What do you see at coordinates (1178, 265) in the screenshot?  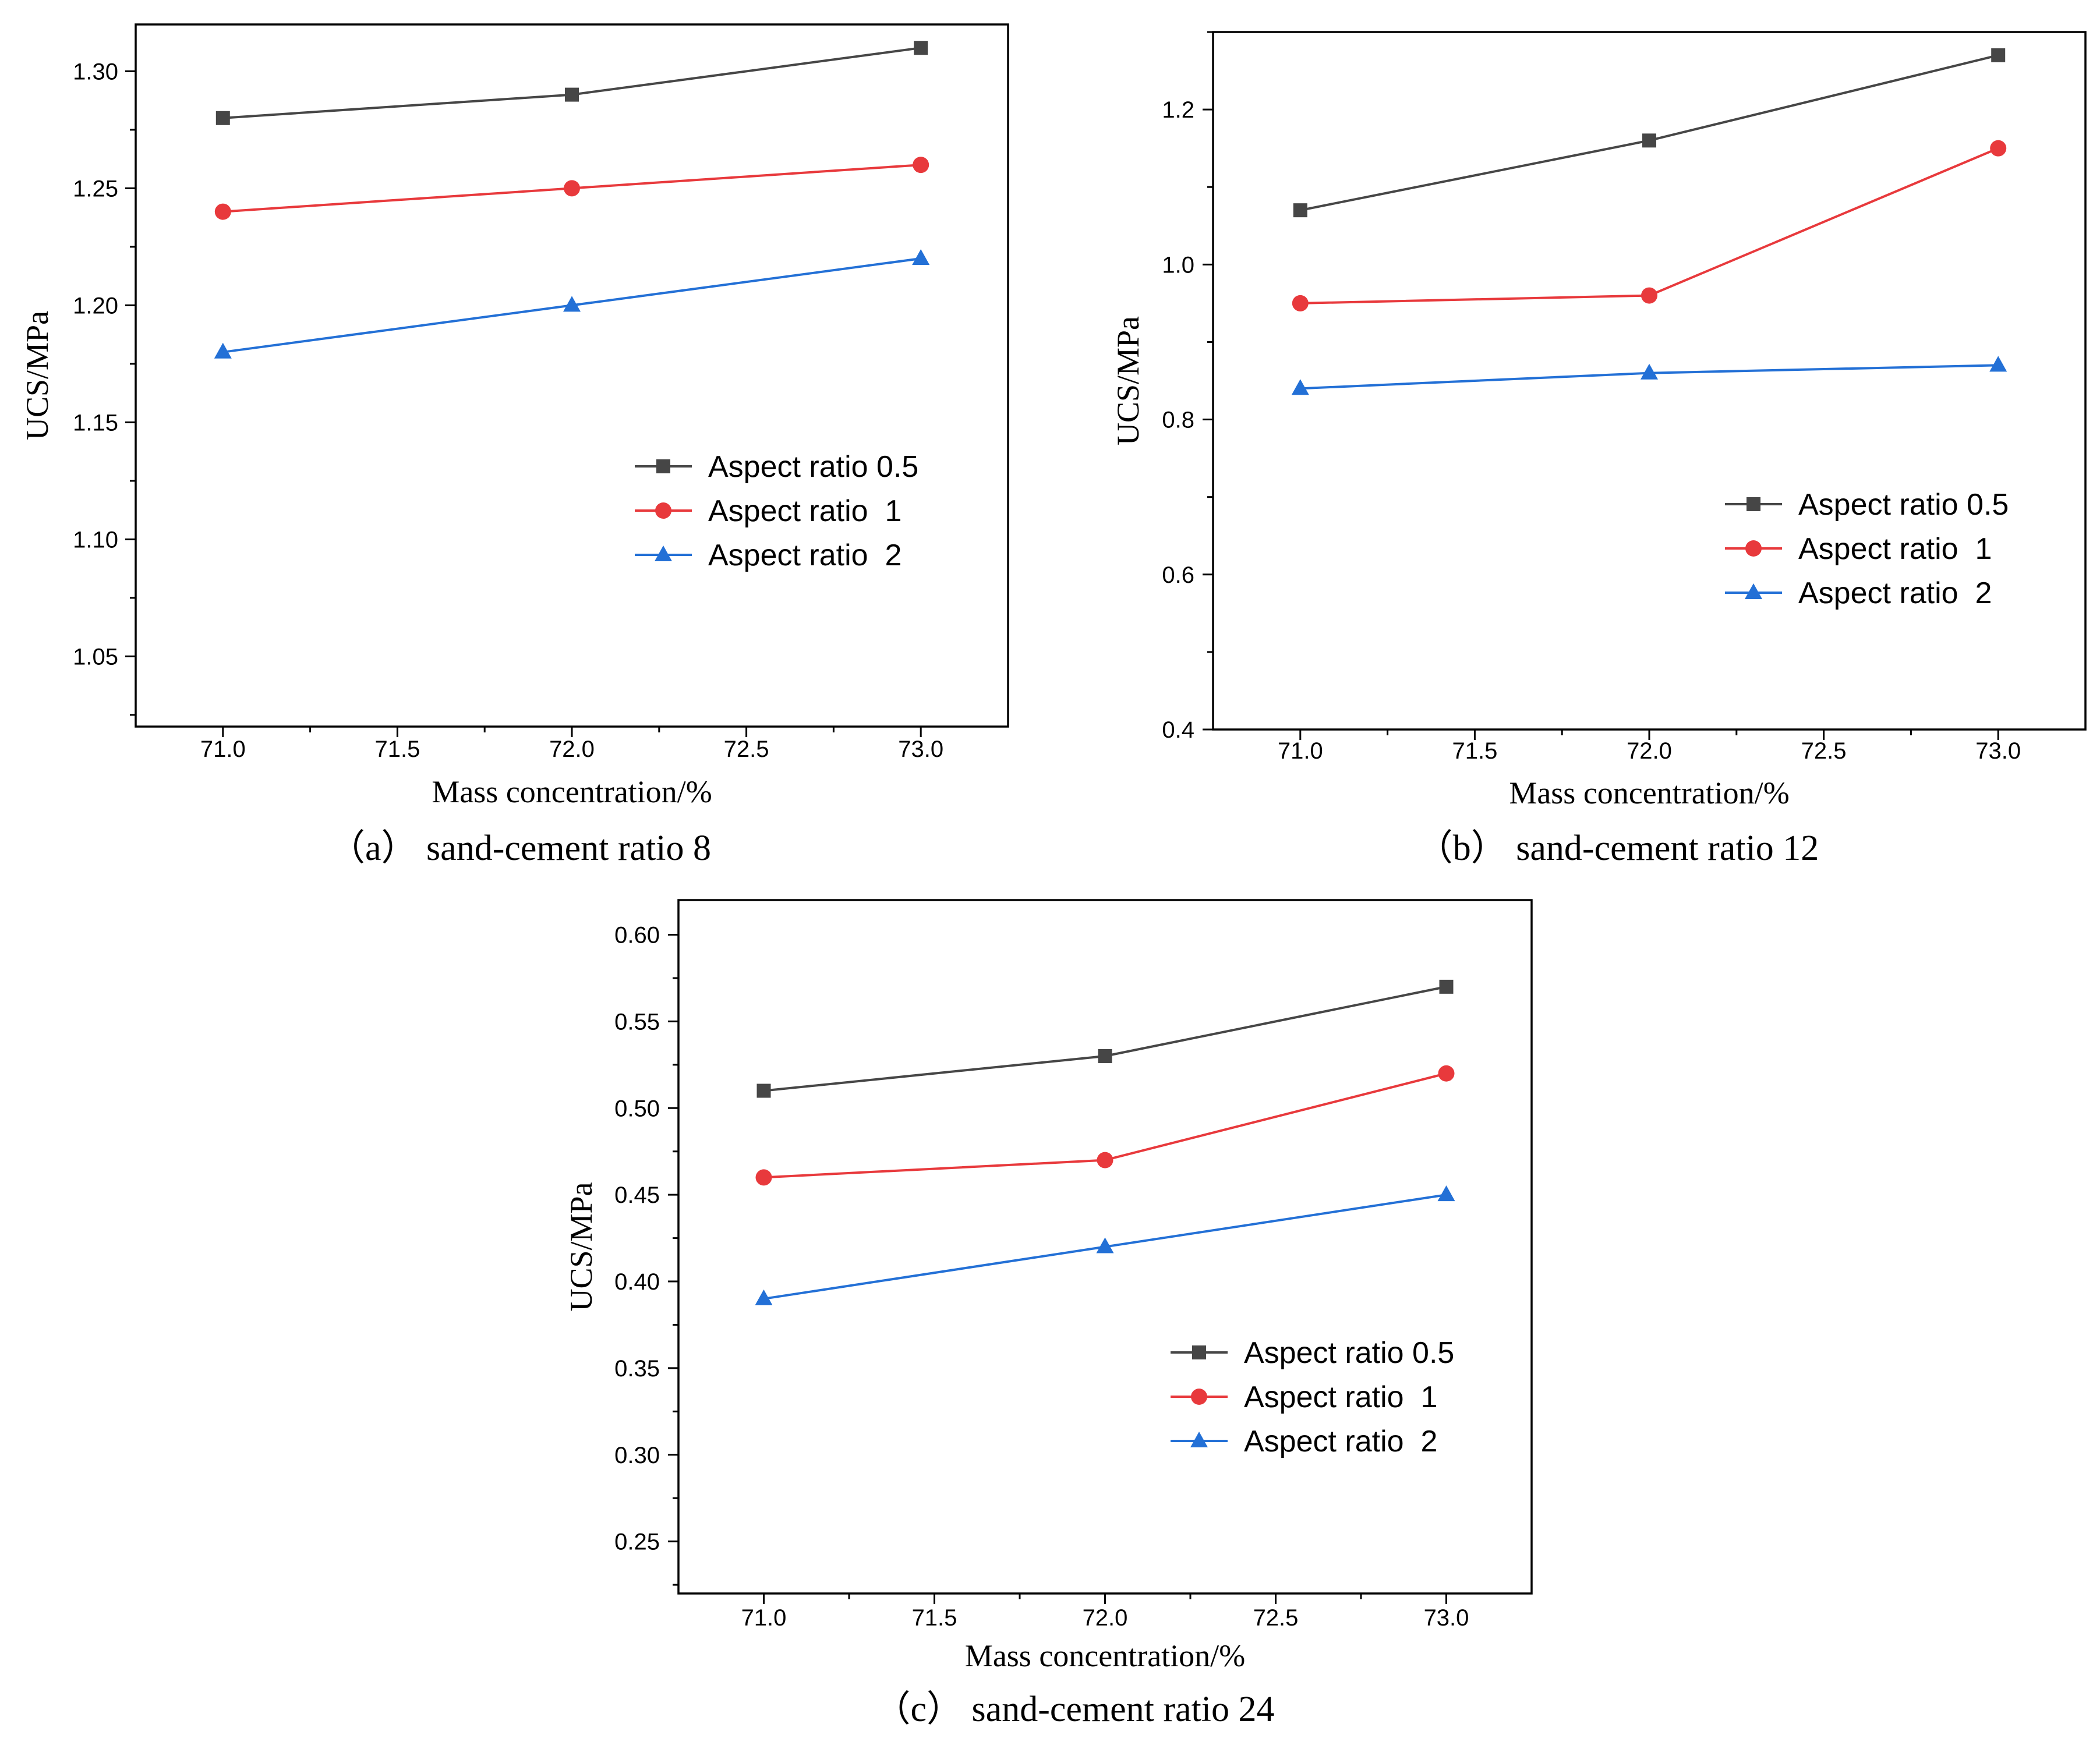 I see `y-tick-label: 1.0` at bounding box center [1178, 265].